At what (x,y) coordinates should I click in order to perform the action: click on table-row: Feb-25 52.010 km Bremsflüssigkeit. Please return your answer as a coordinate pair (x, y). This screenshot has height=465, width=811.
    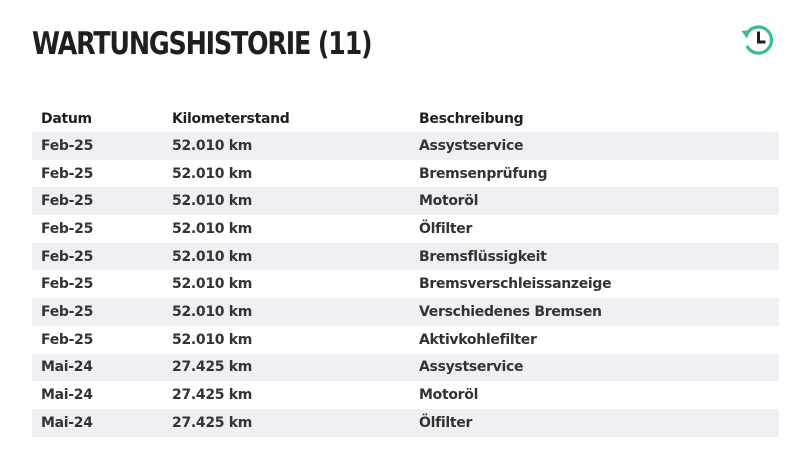
    Looking at the image, I should click on (405, 256).